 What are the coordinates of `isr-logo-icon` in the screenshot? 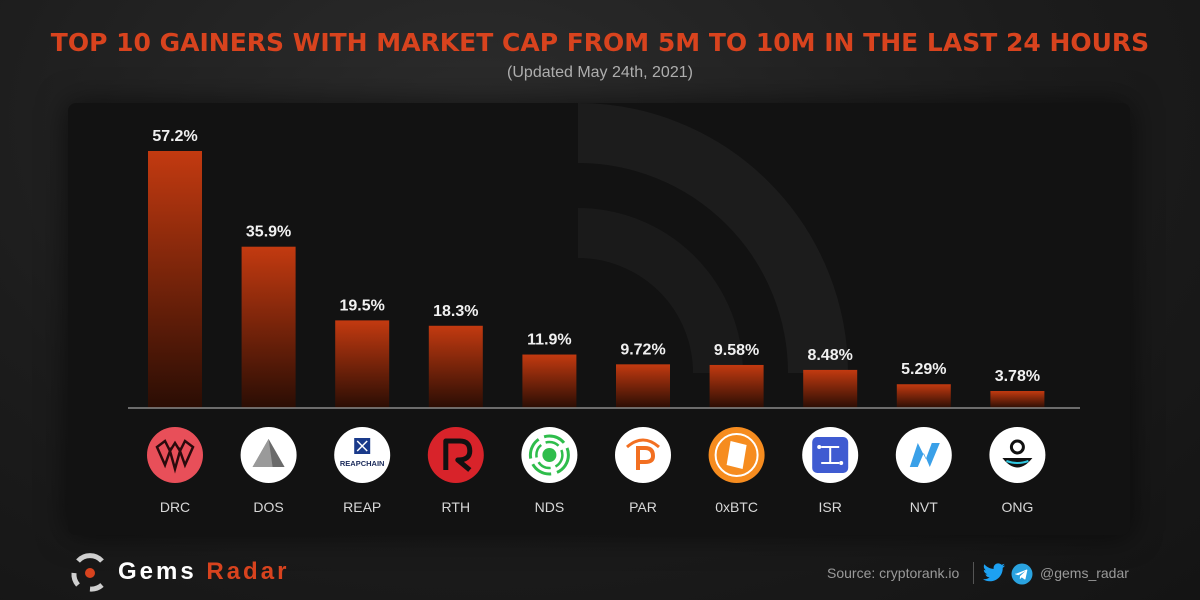 It's located at (830, 455).